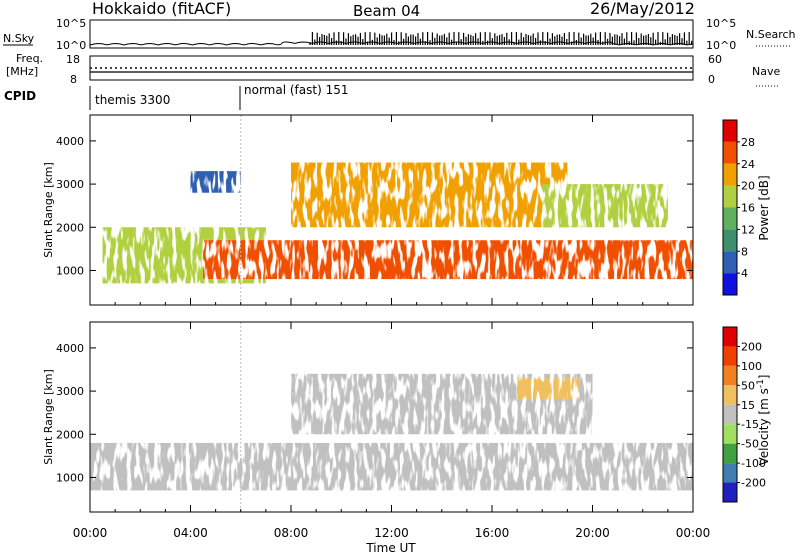  What do you see at coordinates (744, 414) in the screenshot?
I see `velocity-colorbar: 200 100 50 15 -15 -50 -100 -200` at bounding box center [744, 414].